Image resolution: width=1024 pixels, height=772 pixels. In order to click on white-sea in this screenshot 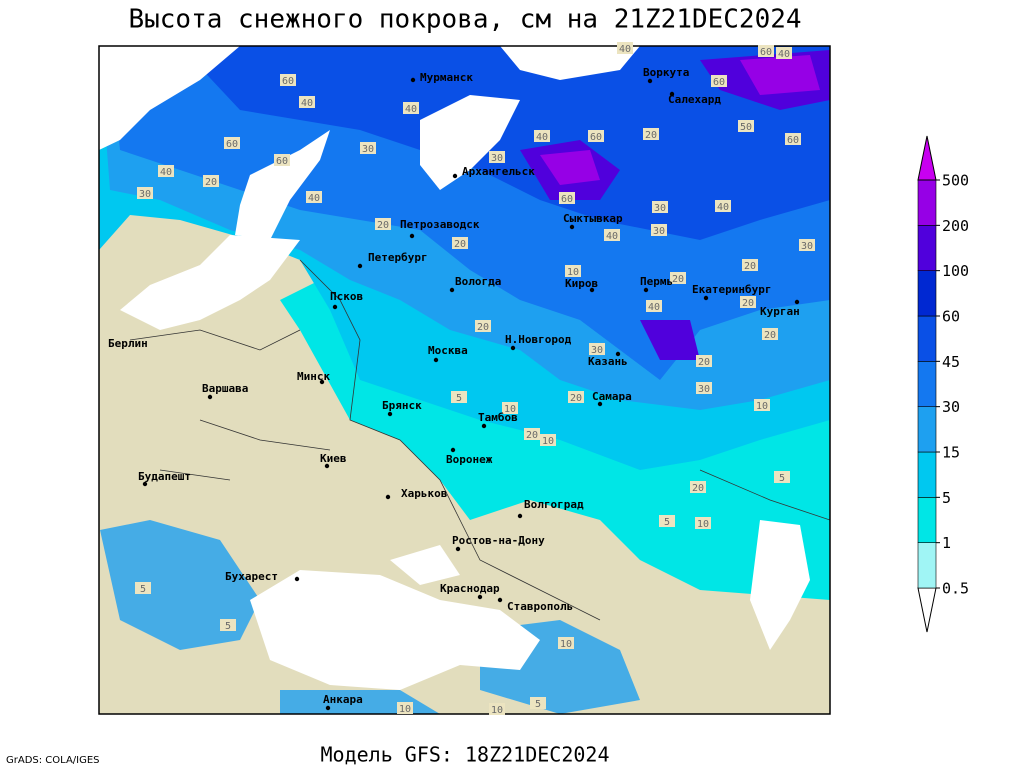, I will do `click(470, 142)`.